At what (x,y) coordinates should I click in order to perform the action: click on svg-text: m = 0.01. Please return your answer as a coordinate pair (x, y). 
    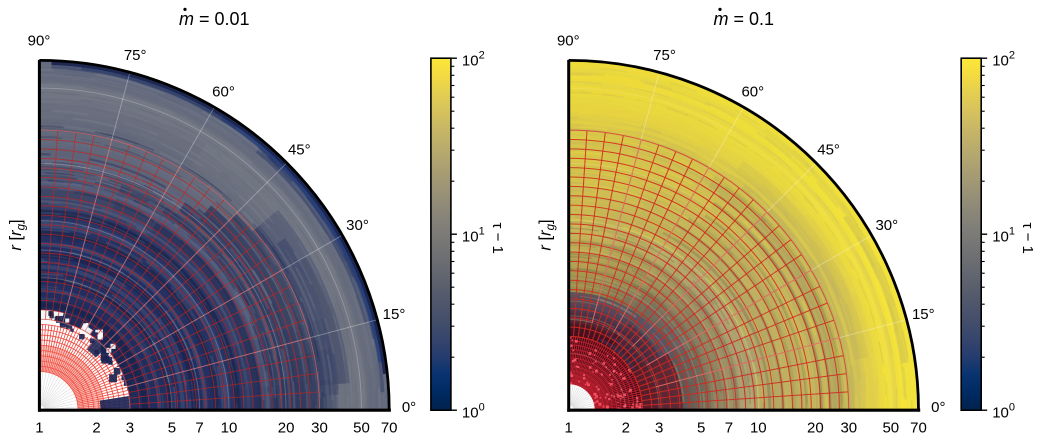
    Looking at the image, I should click on (214, 19).